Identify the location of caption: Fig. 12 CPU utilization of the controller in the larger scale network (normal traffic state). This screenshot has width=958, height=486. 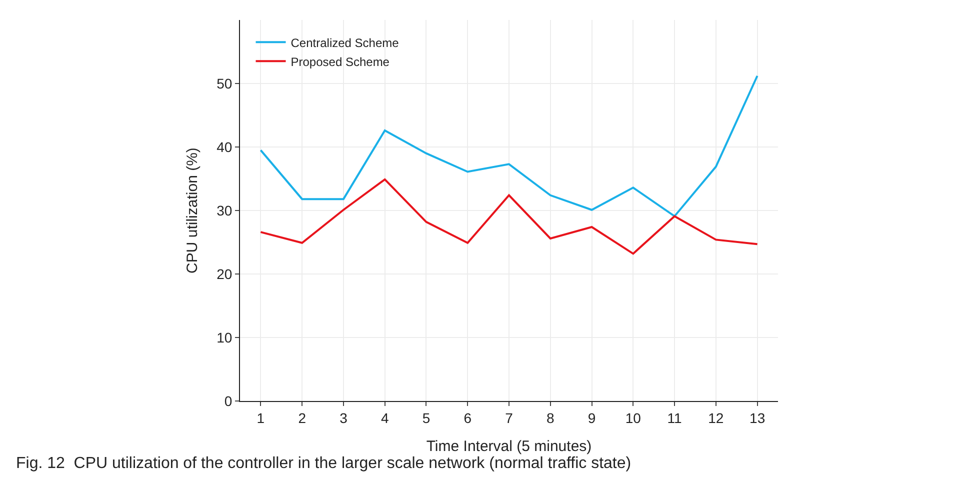
(324, 463).